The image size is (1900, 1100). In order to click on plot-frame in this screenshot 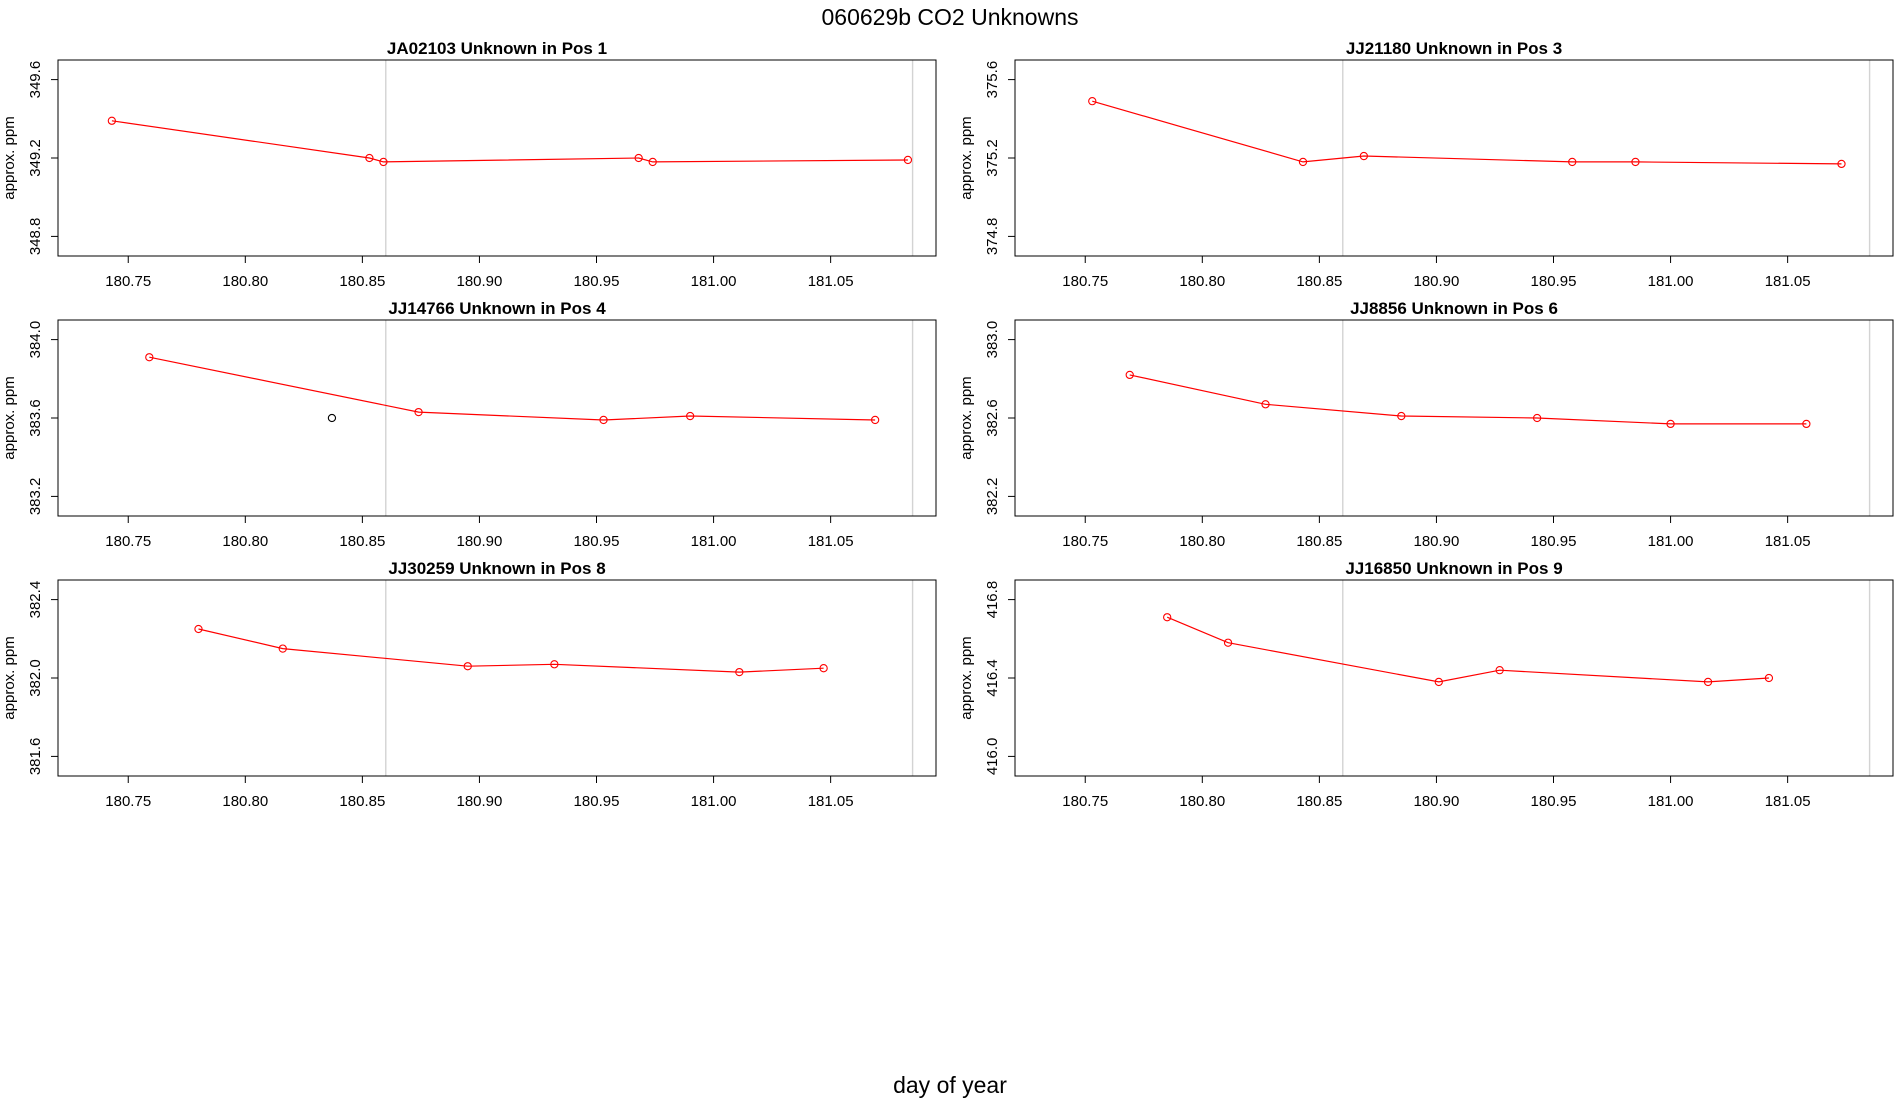, I will do `click(1454, 418)`.